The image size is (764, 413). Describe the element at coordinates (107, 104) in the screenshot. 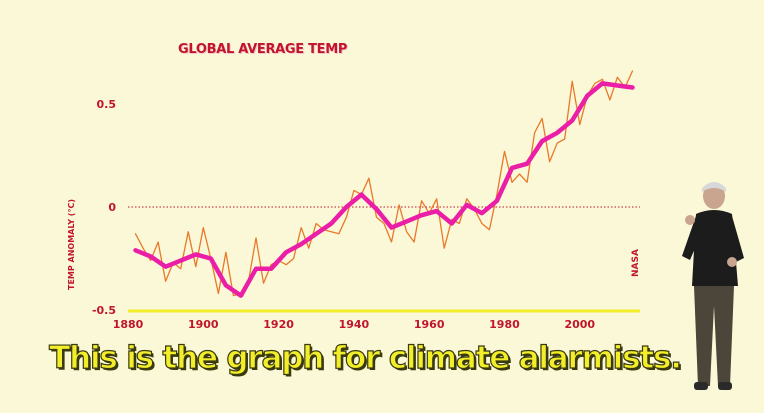

I see `y-tick-label: 0.5` at that location.